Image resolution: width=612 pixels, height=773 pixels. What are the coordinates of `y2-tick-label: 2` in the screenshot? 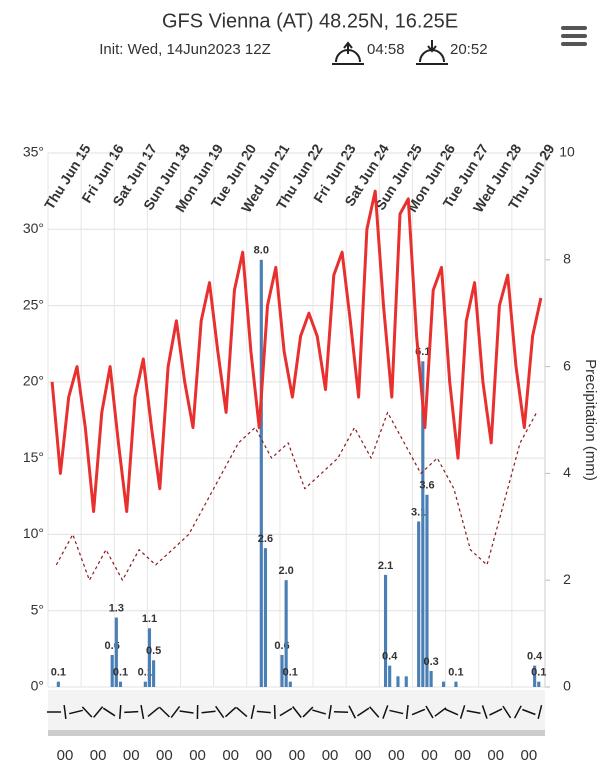 It's located at (567, 579).